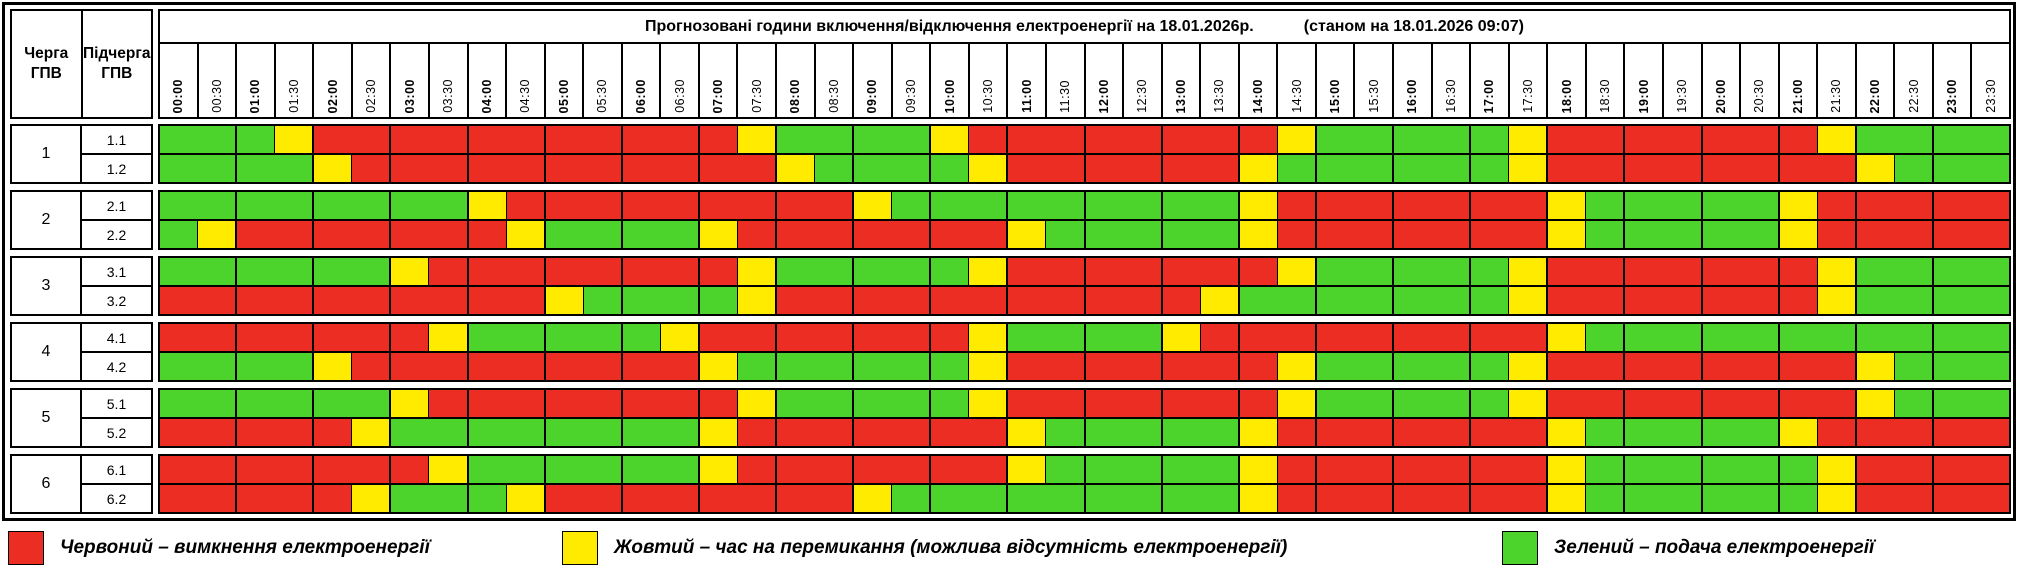  I want to click on time-slot-09:00: 09:00, so click(871, 80).